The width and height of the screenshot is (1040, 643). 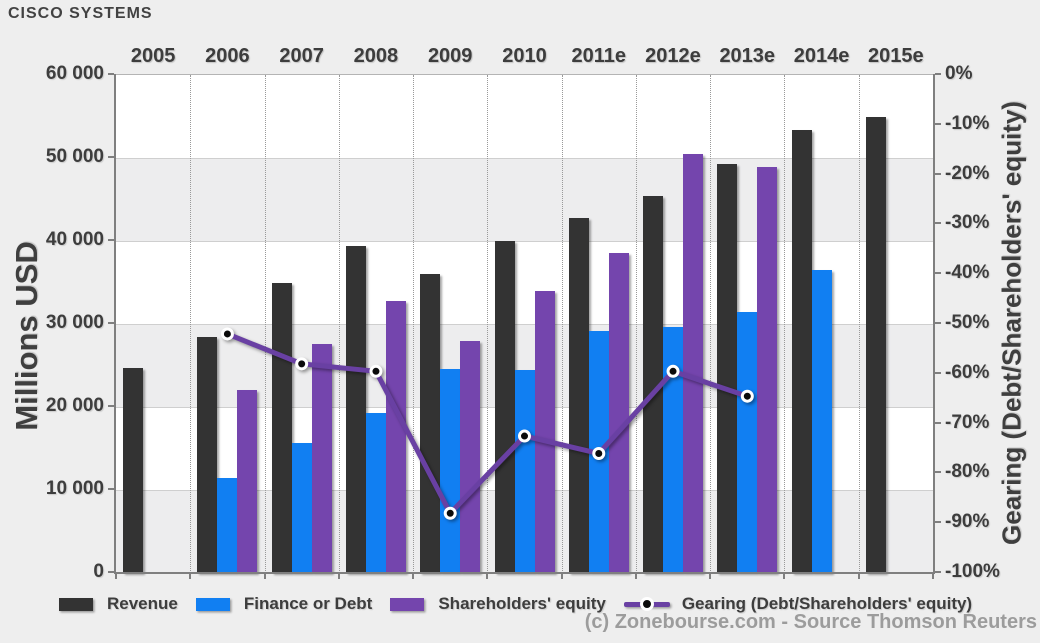 I want to click on left-tick-label: 10 000, so click(x=74, y=488).